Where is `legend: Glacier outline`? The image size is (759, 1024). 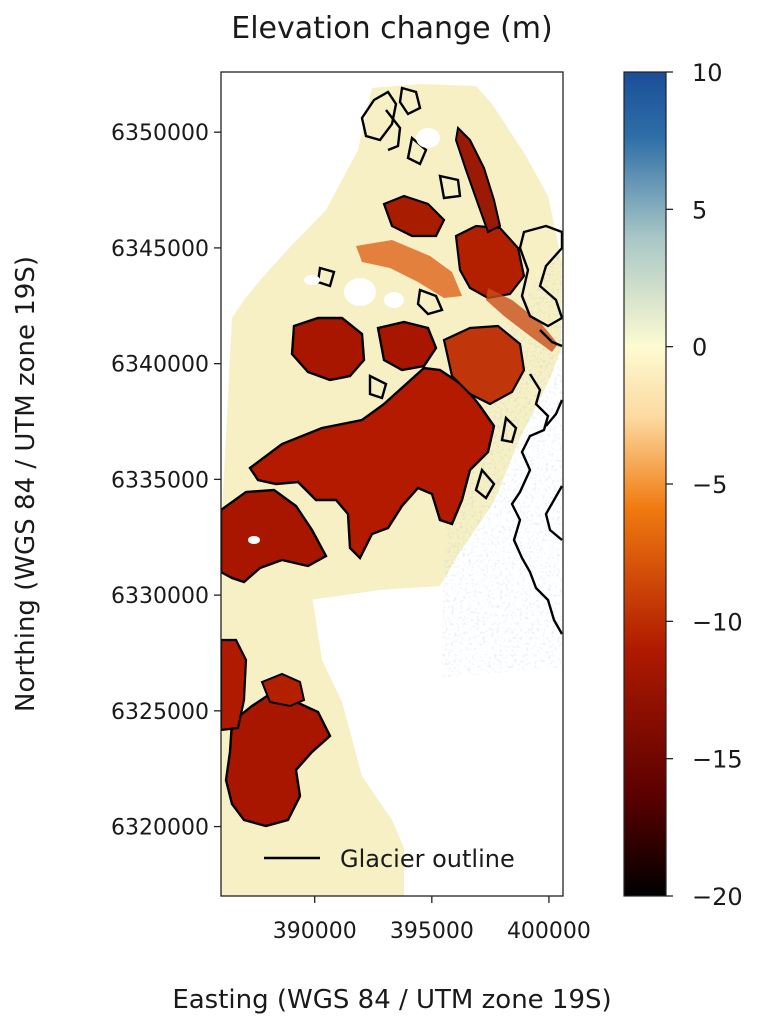
legend: Glacier outline is located at coordinates (389, 859).